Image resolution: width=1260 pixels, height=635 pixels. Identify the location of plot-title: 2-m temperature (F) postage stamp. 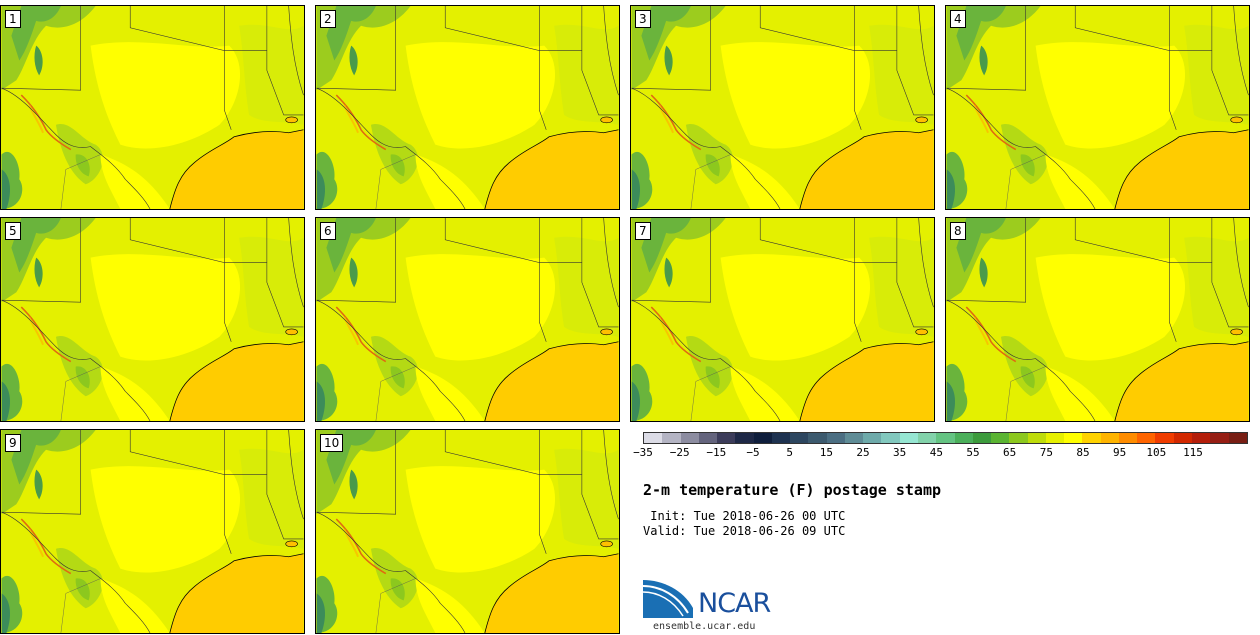
(792, 490).